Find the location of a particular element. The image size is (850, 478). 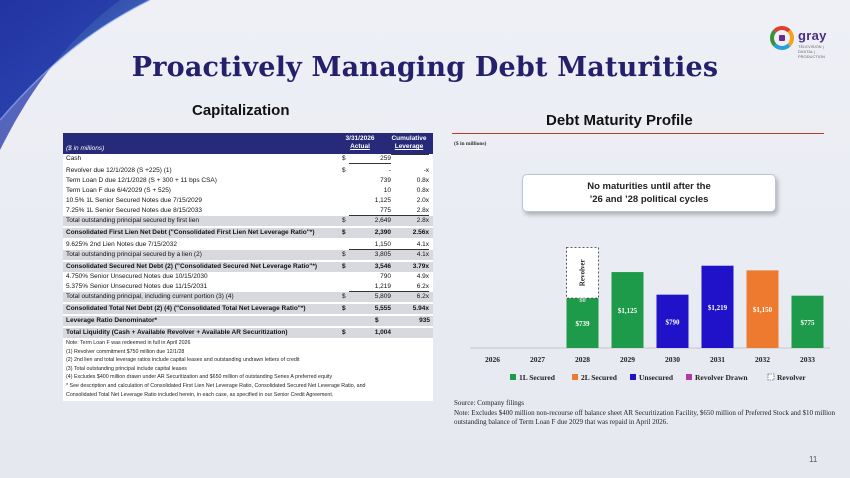

legend-label: 1L Secured is located at coordinates (537, 377).